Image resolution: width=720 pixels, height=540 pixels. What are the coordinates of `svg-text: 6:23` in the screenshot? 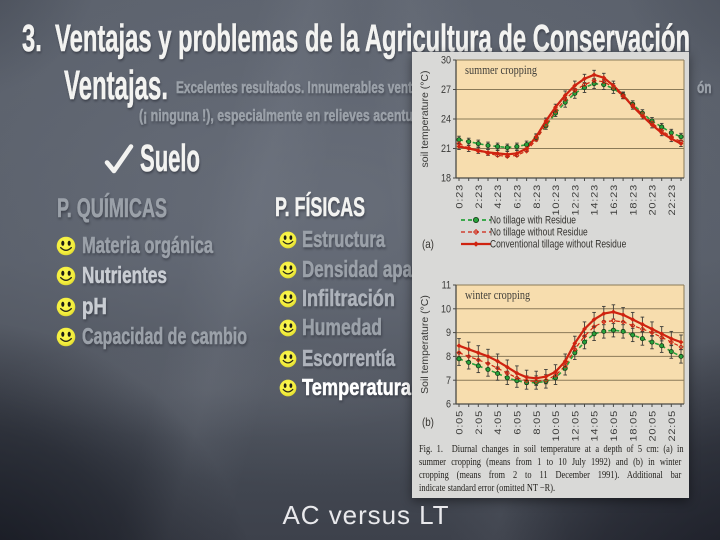 It's located at (518, 196).